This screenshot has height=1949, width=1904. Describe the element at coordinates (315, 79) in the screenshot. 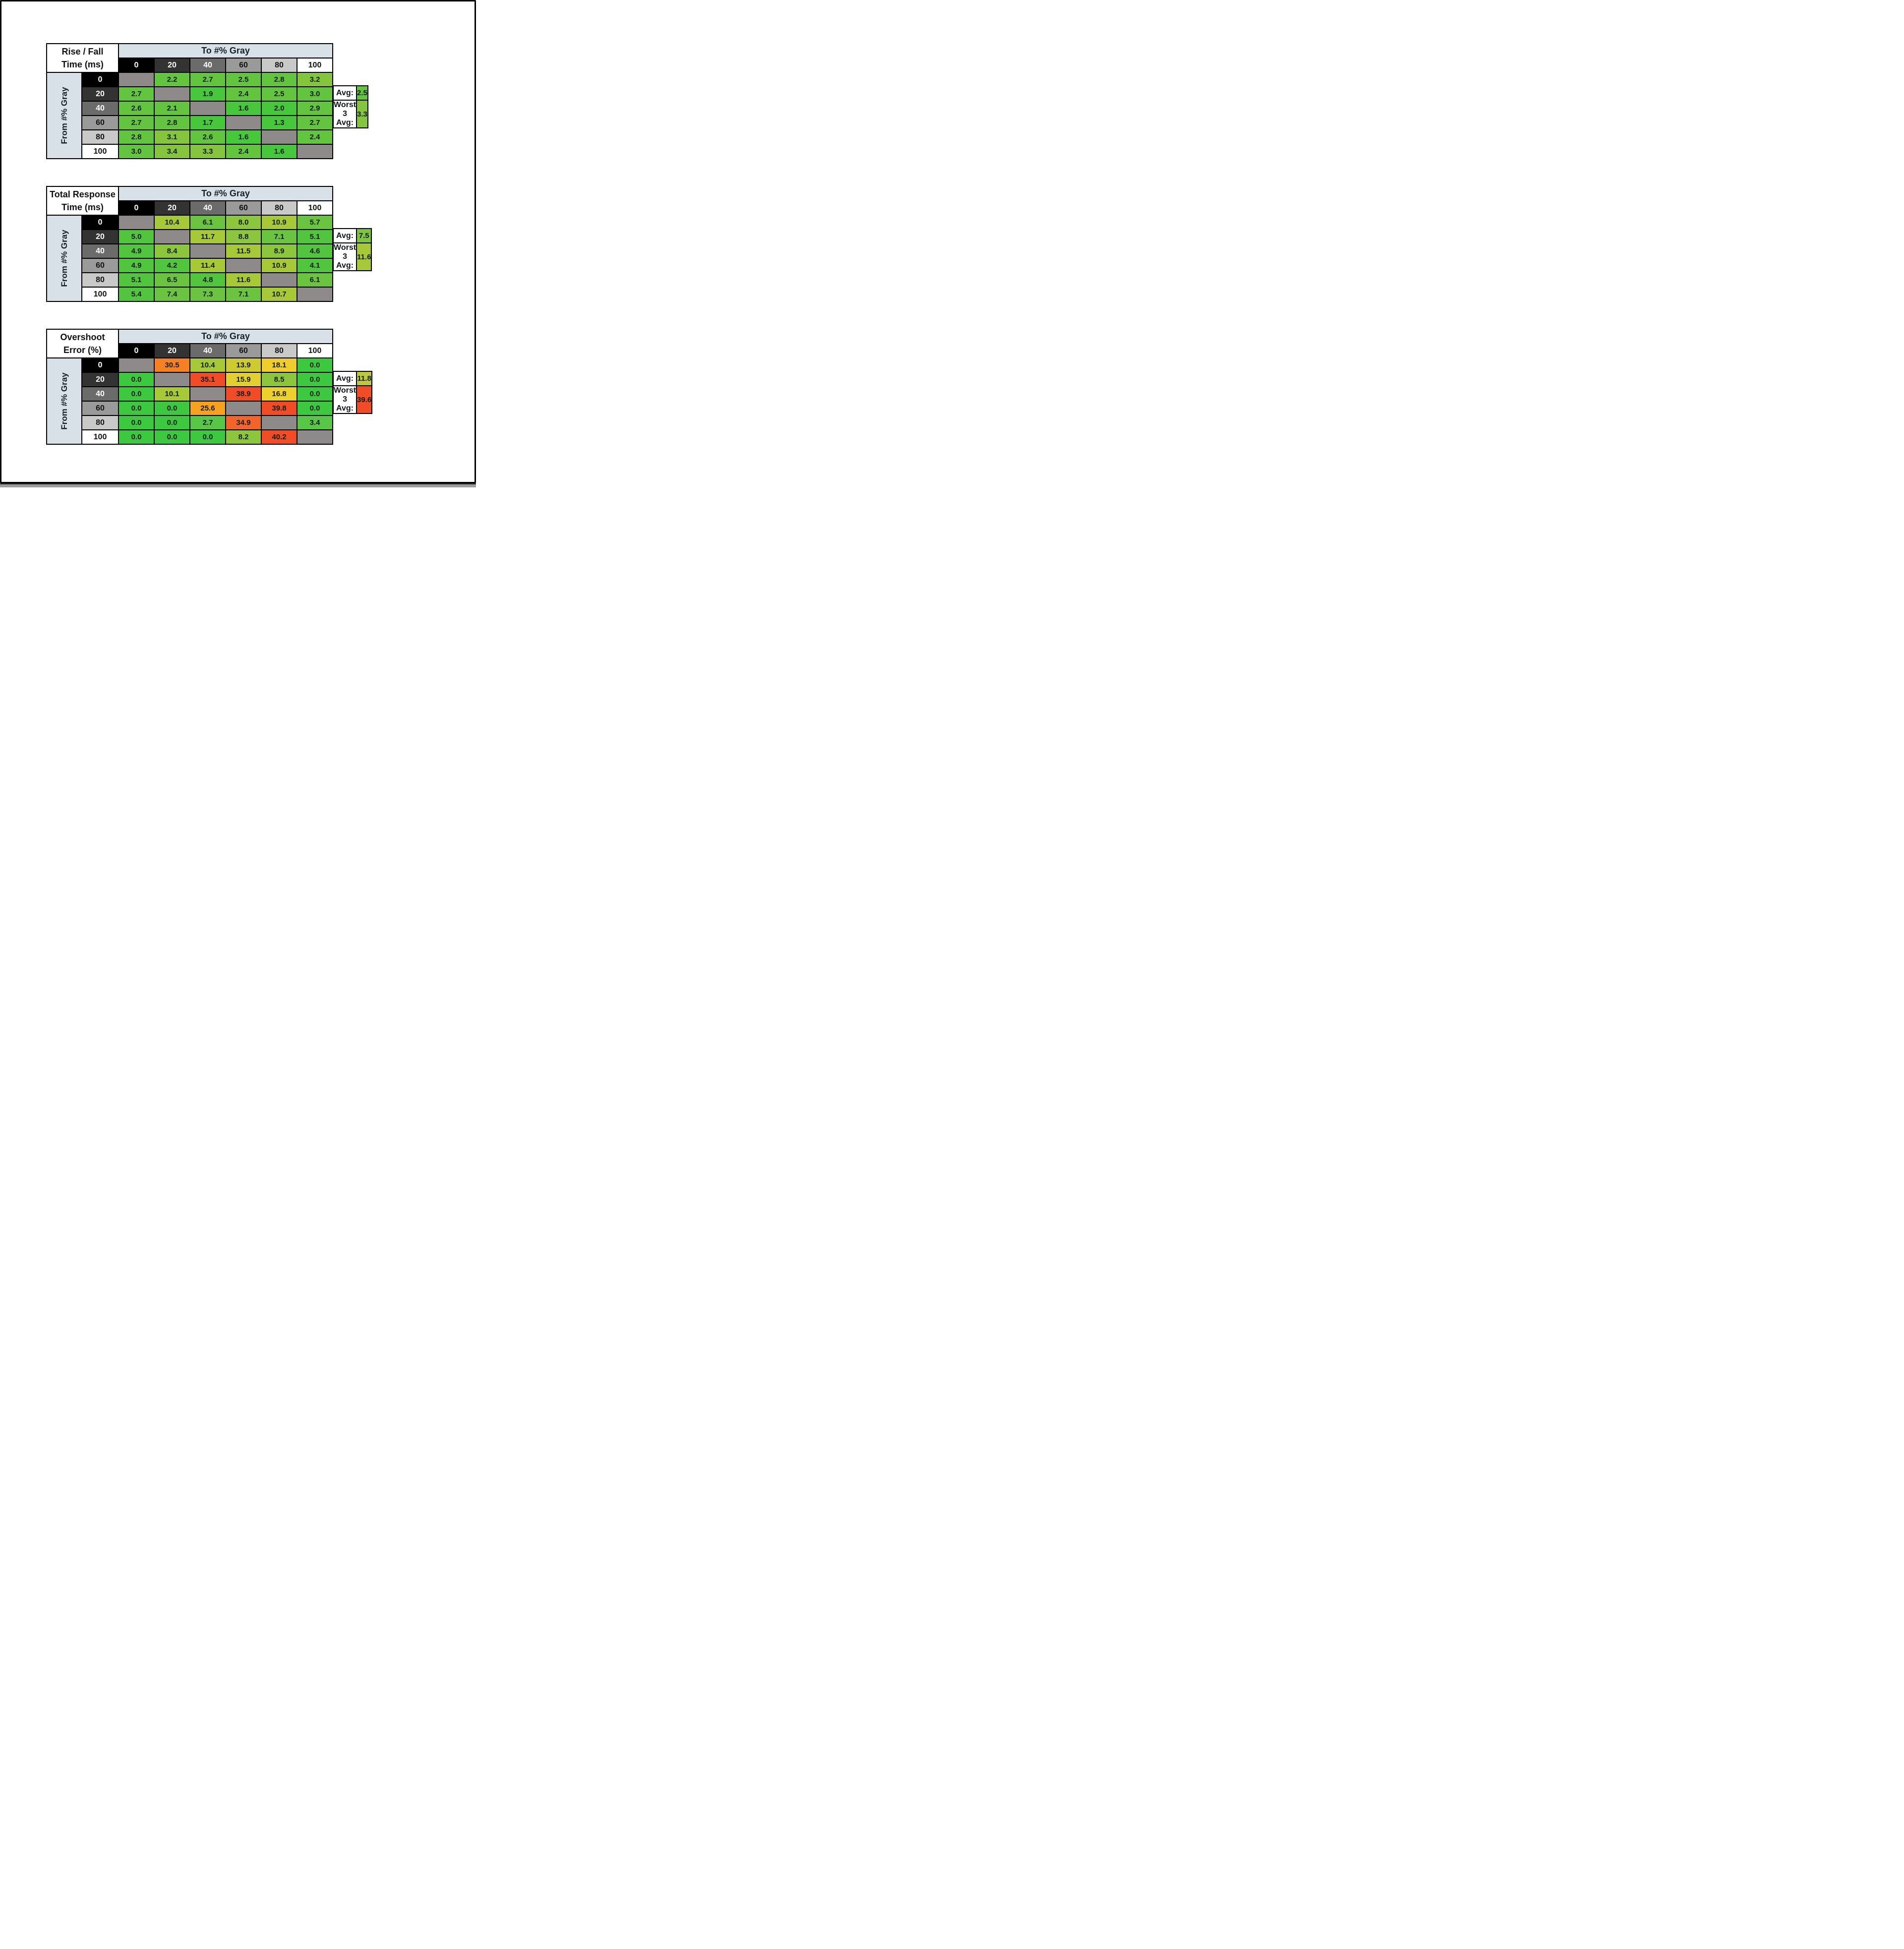

I see `matrix-value-cell: 3.2` at that location.